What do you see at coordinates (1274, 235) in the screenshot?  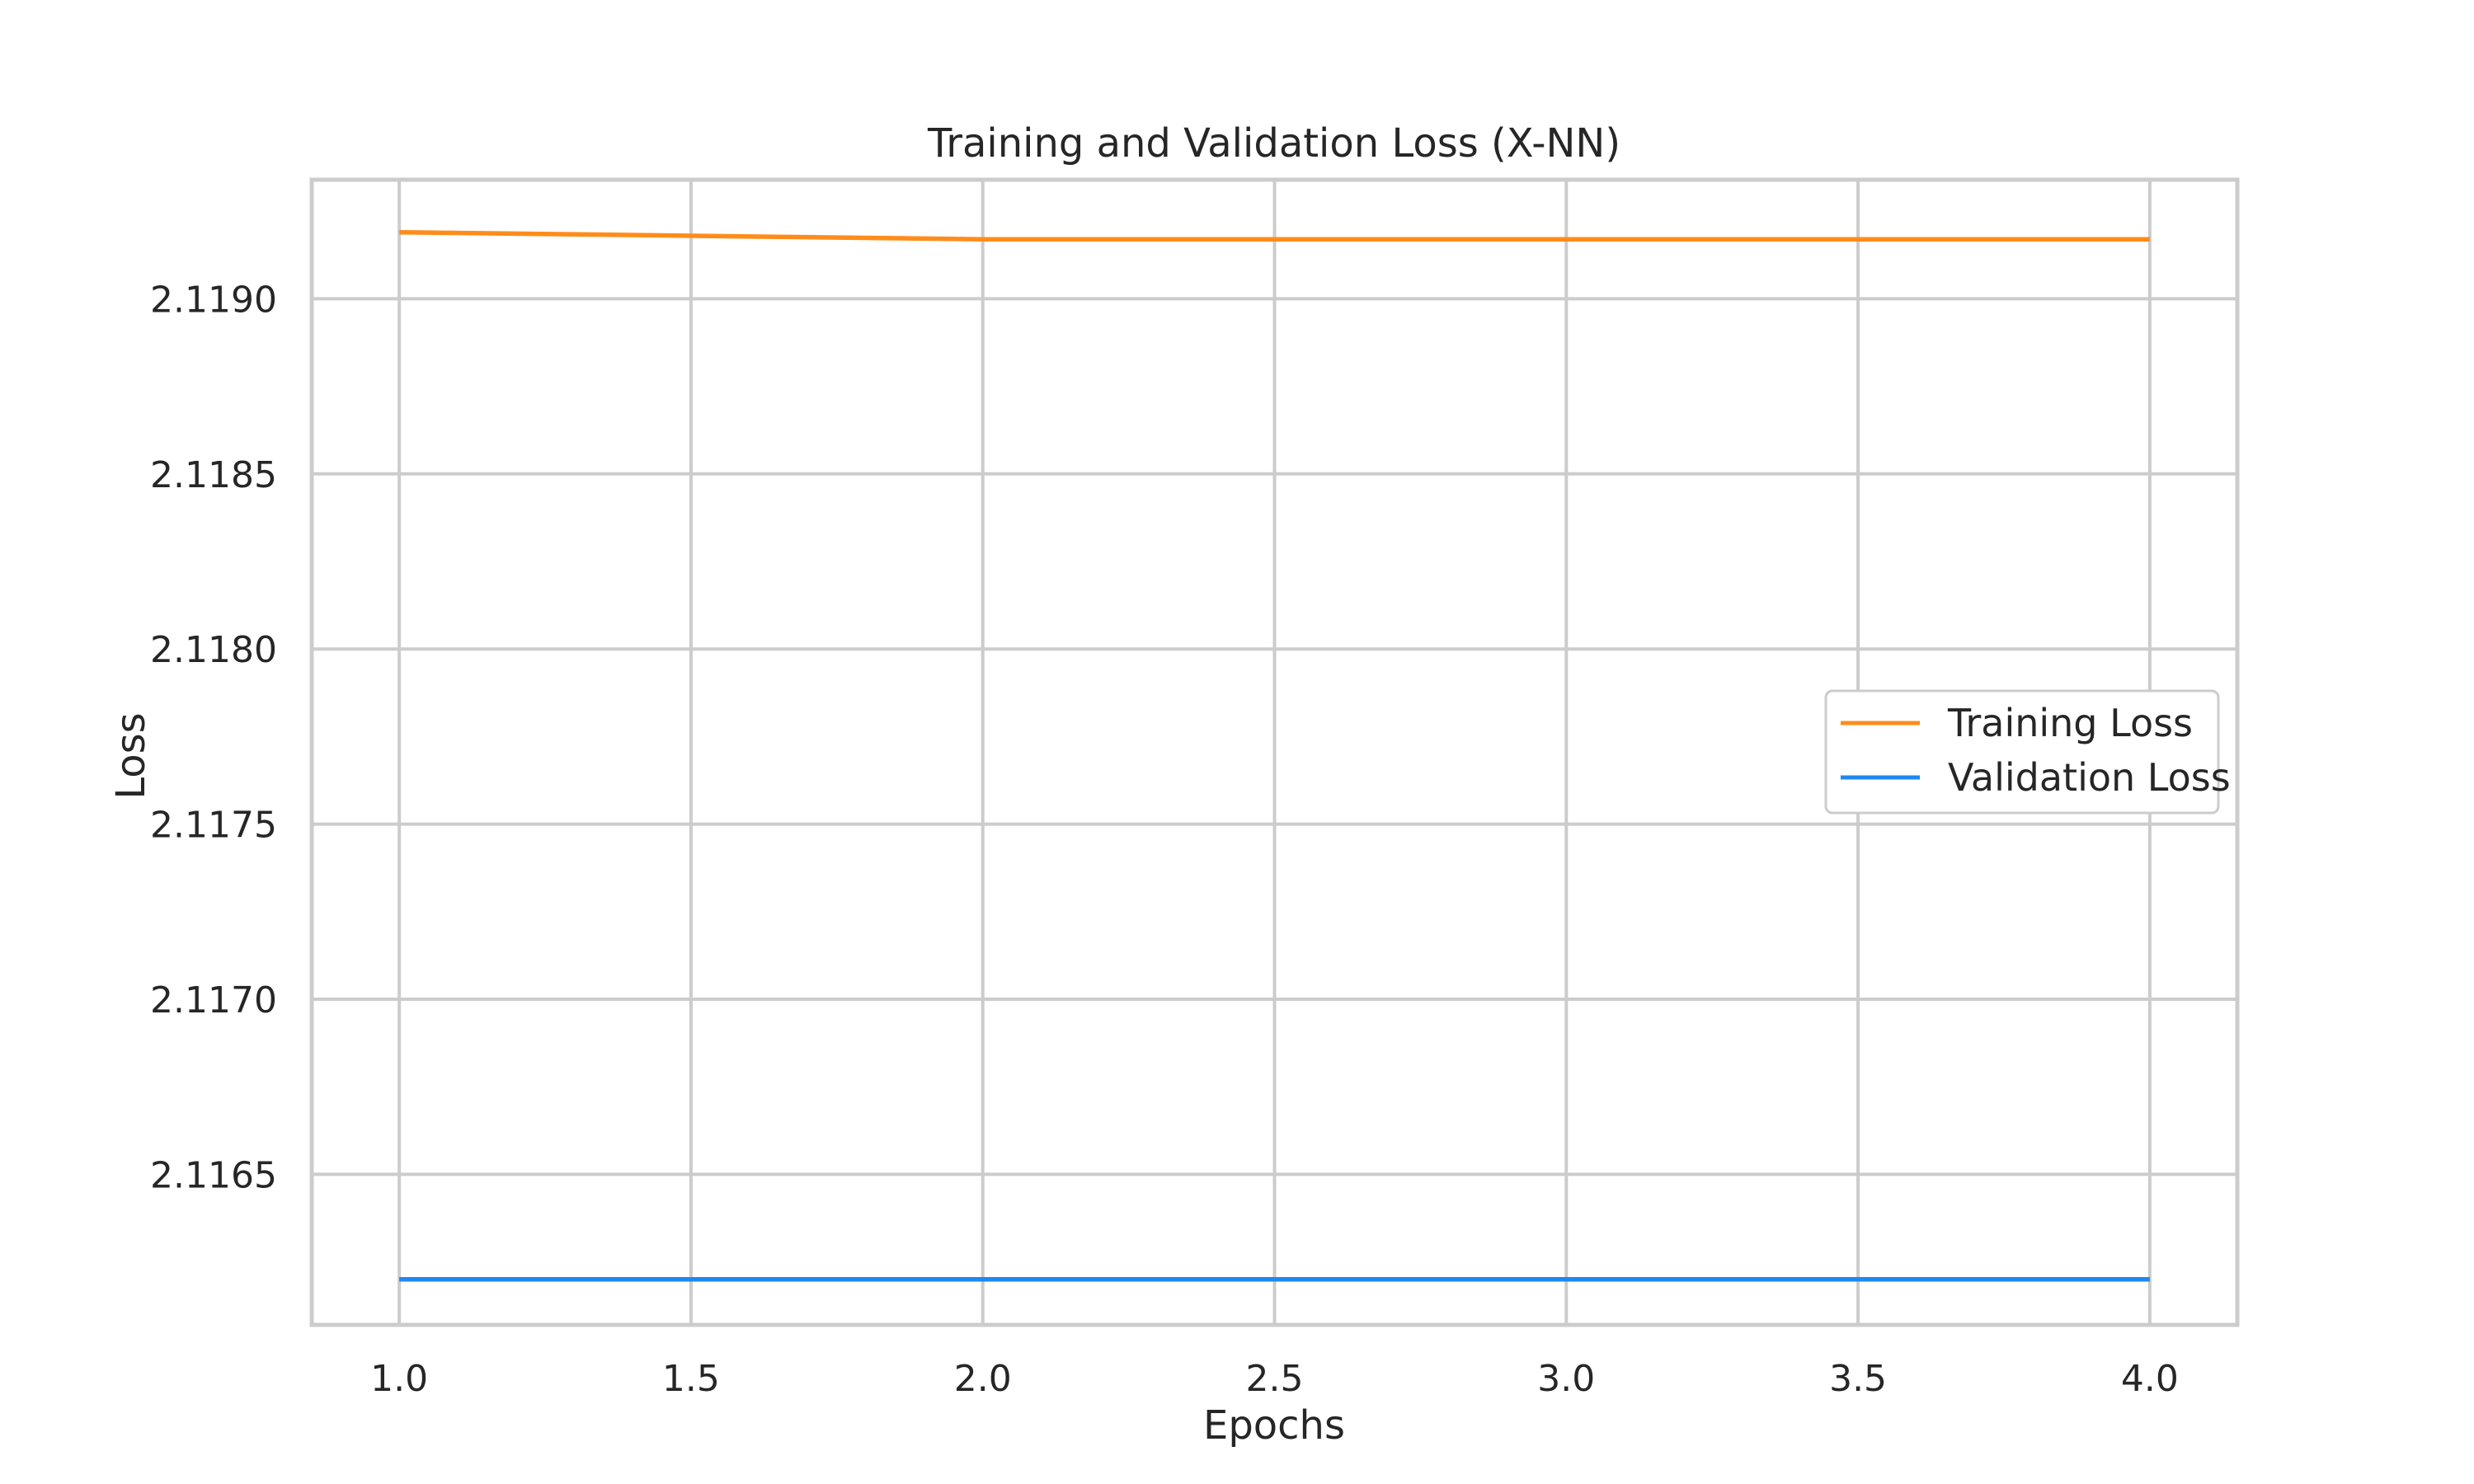 I see `series-line-training-loss` at bounding box center [1274, 235].